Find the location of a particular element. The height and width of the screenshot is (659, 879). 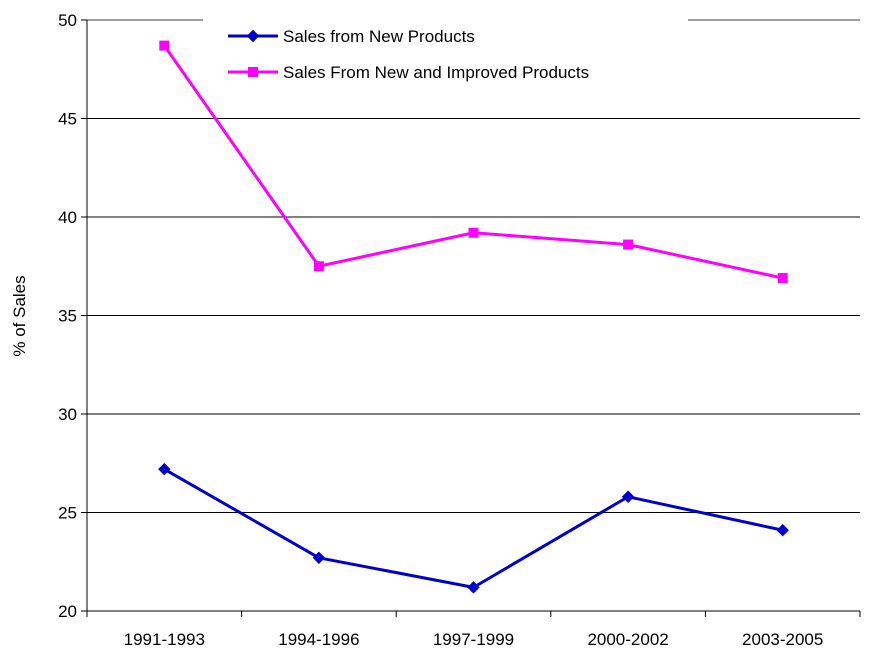

series-line is located at coordinates (473, 528).